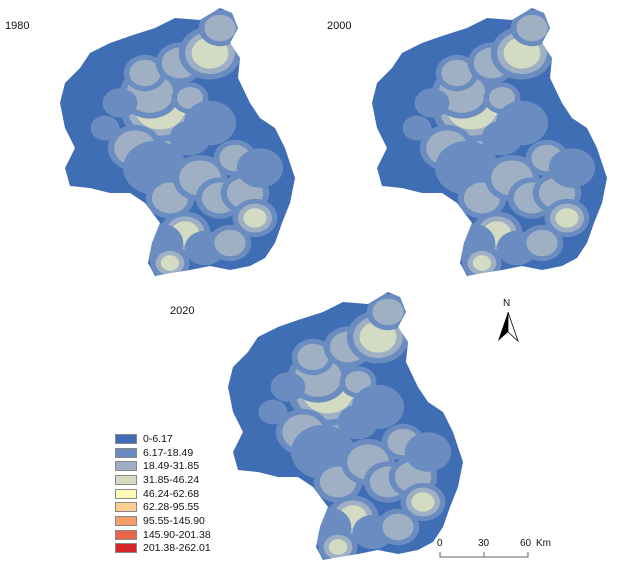 This screenshot has width=624, height=565. I want to click on legend-item: 31.85-46.24, so click(163, 480).